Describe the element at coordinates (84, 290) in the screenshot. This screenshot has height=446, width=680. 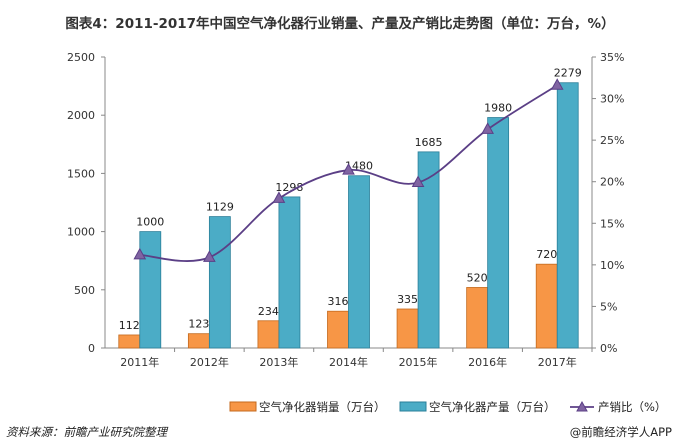
I see `left-tick-label: 500` at that location.